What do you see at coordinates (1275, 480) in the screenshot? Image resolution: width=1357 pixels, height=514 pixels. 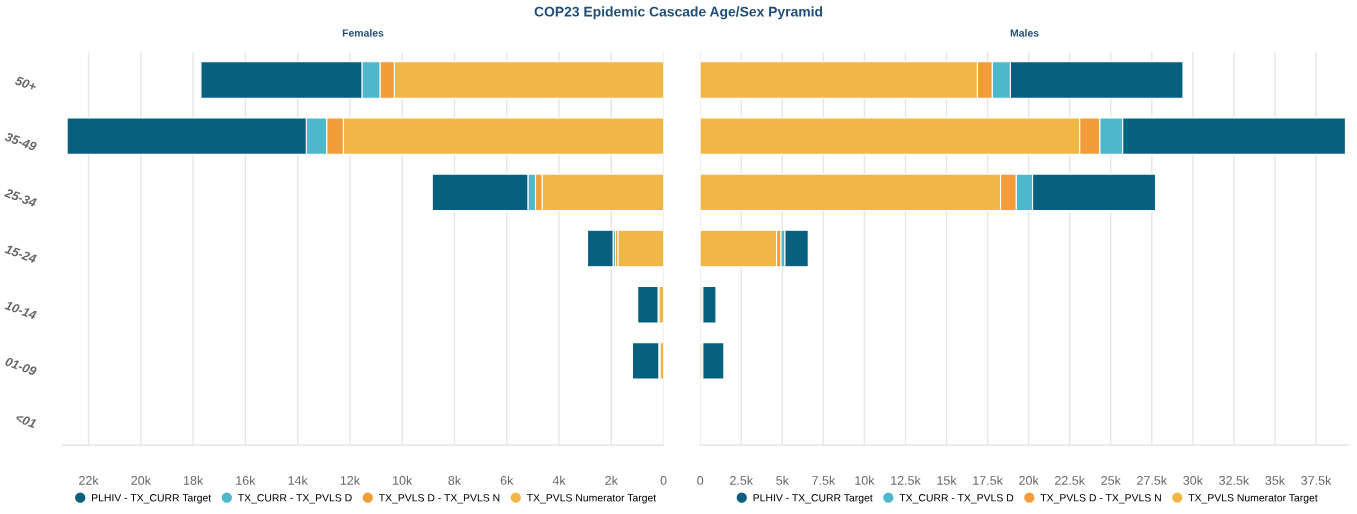 I see `x-tick-label: 35k` at bounding box center [1275, 480].